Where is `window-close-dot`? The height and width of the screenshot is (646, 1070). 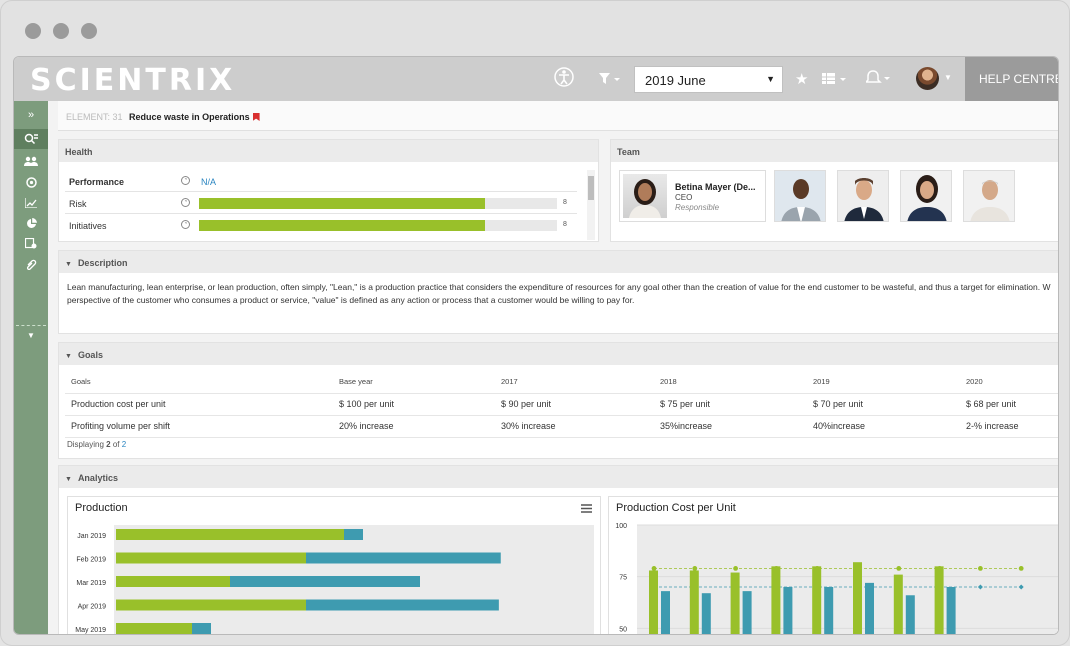
window-close-dot is located at coordinates (33, 31).